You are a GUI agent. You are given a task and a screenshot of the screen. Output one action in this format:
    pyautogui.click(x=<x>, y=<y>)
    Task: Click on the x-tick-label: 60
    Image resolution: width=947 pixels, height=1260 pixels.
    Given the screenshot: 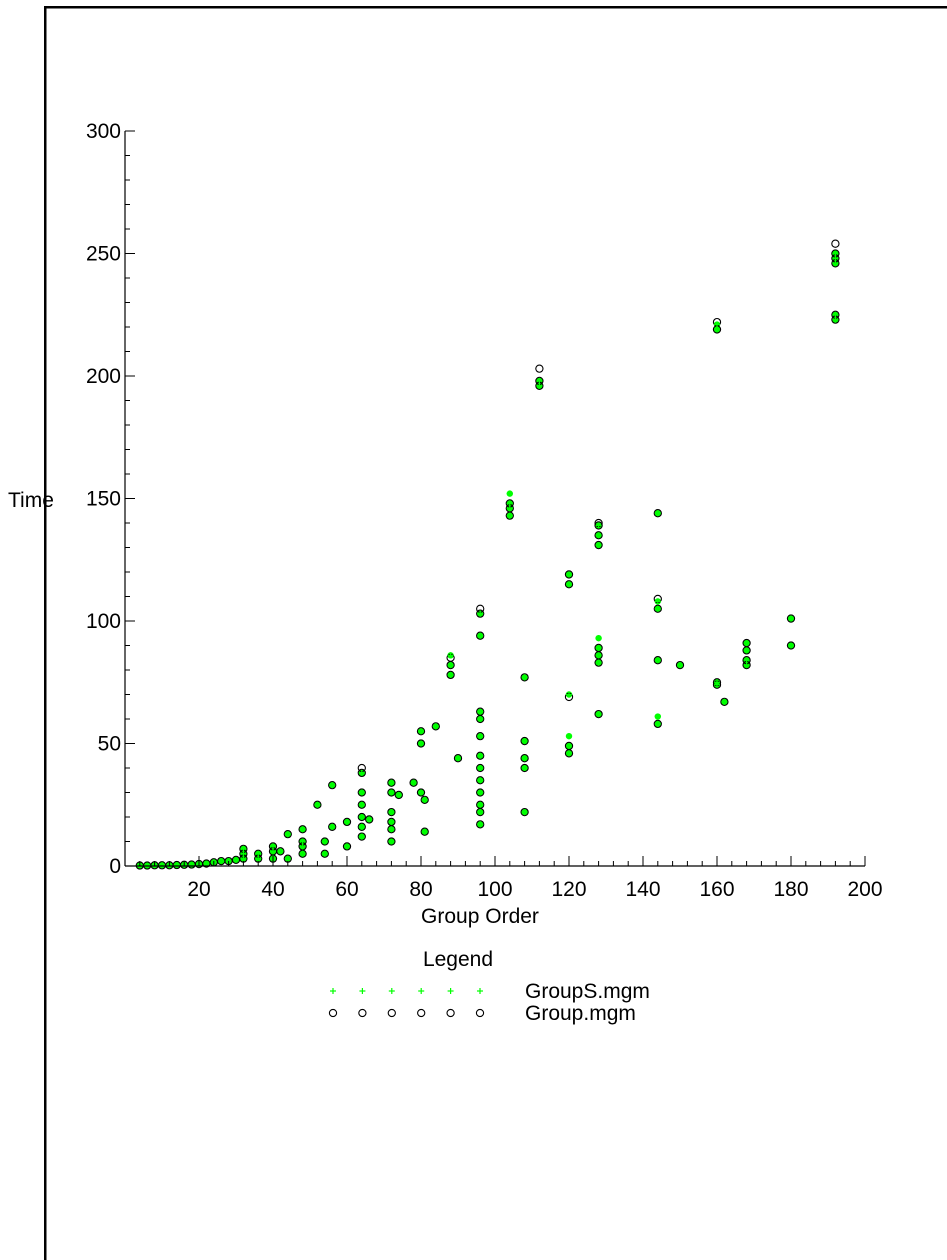 What is the action you would take?
    pyautogui.click(x=346, y=889)
    